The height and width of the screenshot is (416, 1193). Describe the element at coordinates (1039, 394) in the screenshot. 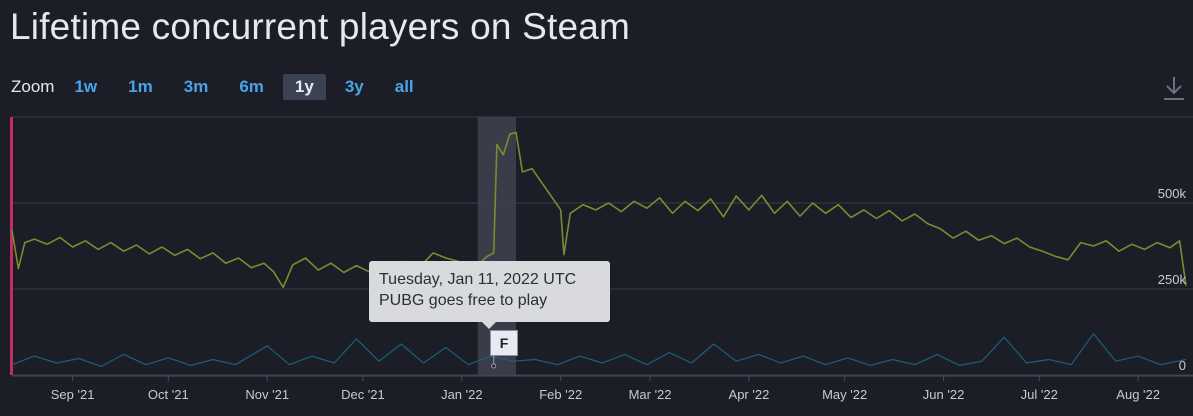

I see `x-tick-label: Jul '22` at that location.